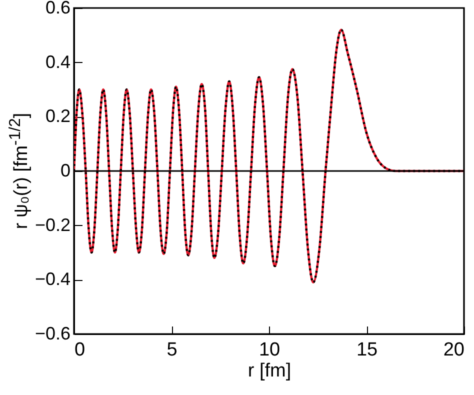 The height and width of the screenshot is (395, 474). What do you see at coordinates (57, 116) in the screenshot?
I see `y-tick-label: 0.2` at bounding box center [57, 116].